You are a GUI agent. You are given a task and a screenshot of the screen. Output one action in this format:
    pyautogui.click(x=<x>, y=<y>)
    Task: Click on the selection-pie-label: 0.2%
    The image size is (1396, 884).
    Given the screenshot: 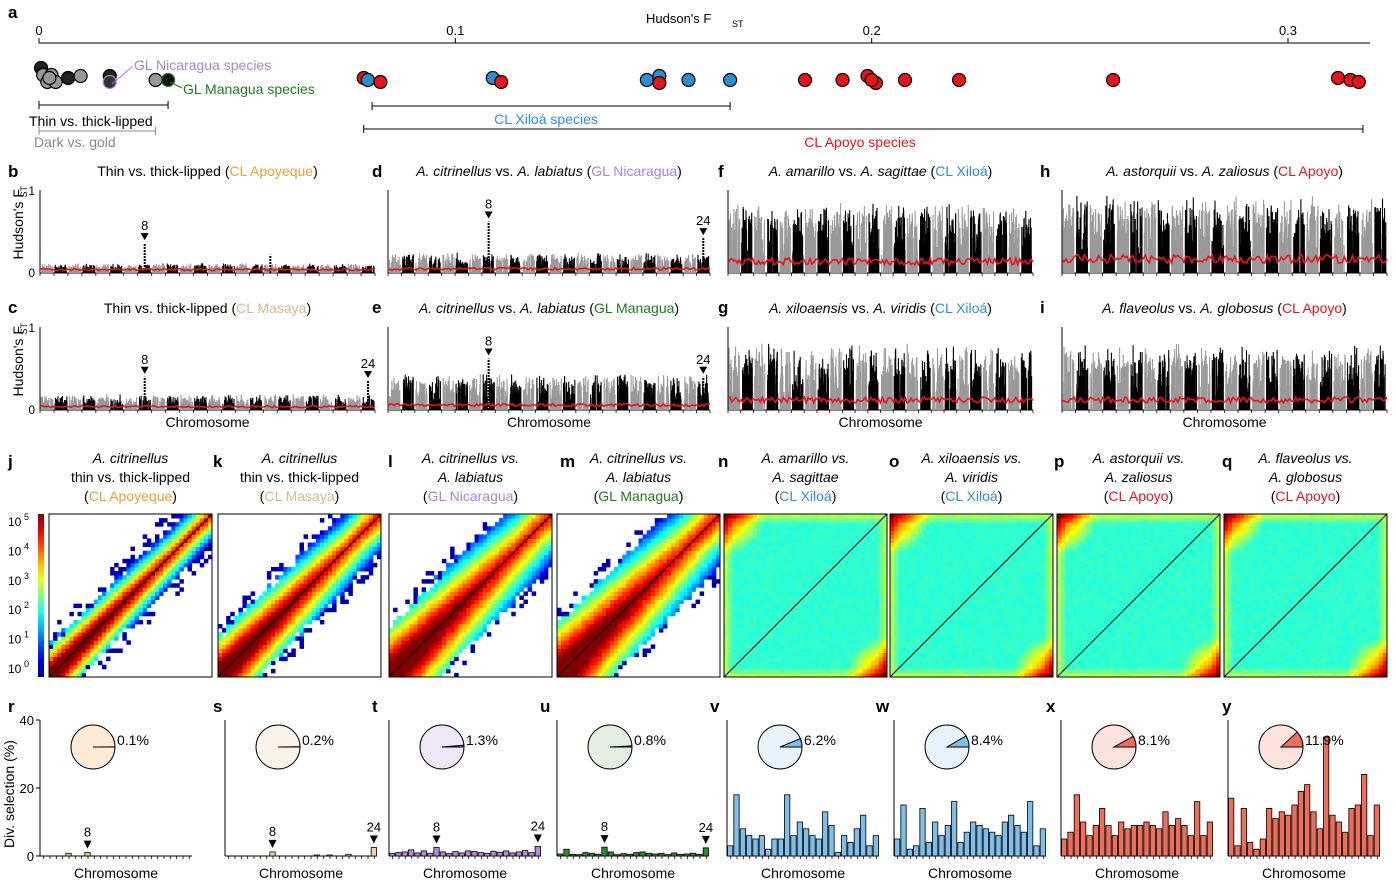 What is the action you would take?
    pyautogui.click(x=318, y=740)
    